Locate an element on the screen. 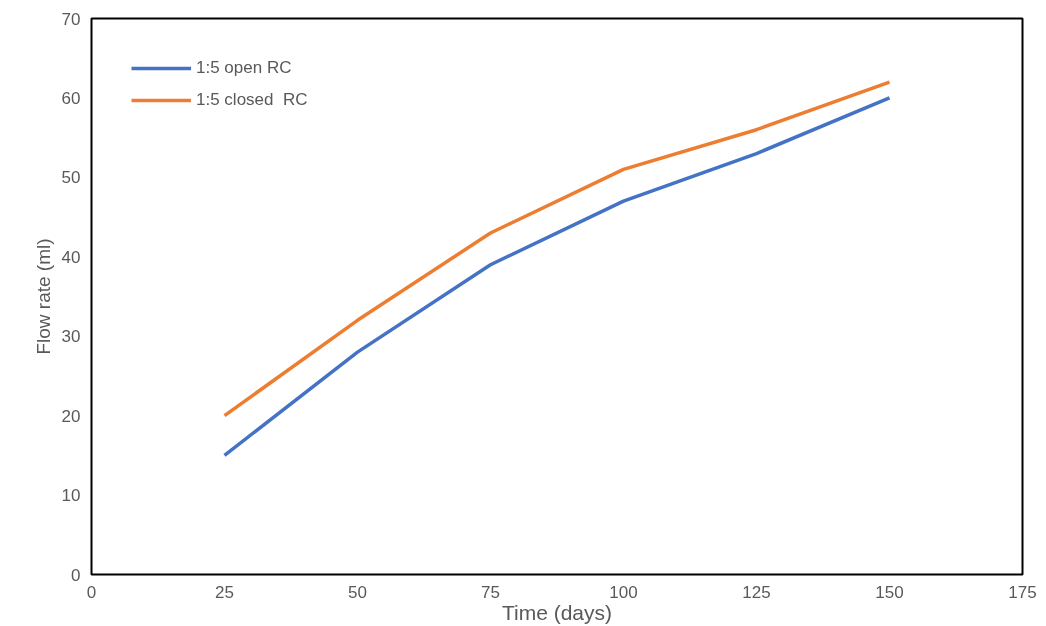  x-tick-label: 75 is located at coordinates (490, 592).